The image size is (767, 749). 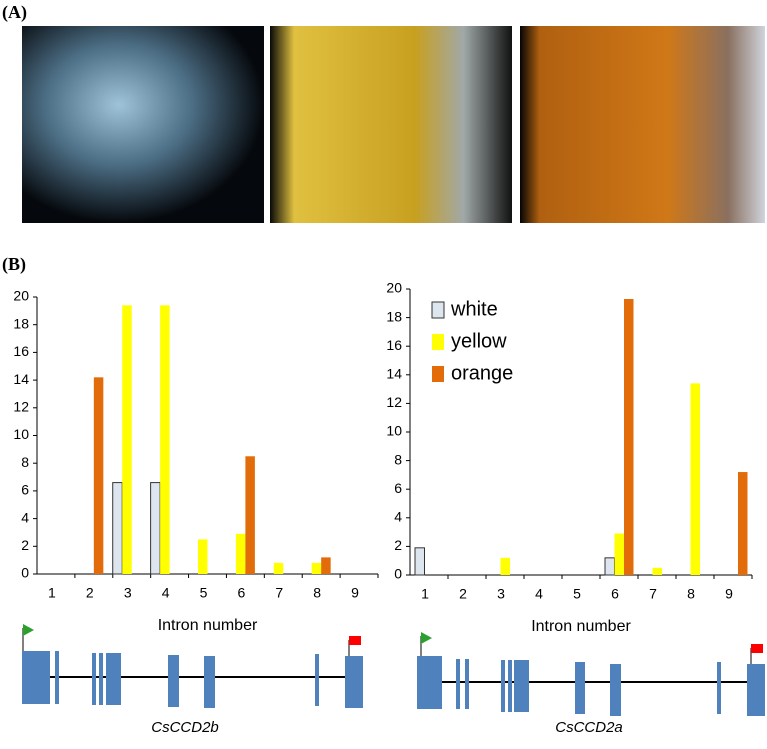 I want to click on legend-label: yellow, so click(x=479, y=341).